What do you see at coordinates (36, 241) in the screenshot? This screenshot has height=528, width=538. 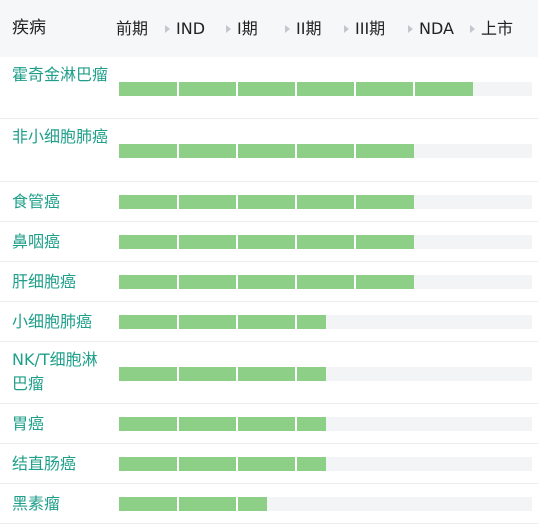 I see `disease-name: 鼻咽癌` at bounding box center [36, 241].